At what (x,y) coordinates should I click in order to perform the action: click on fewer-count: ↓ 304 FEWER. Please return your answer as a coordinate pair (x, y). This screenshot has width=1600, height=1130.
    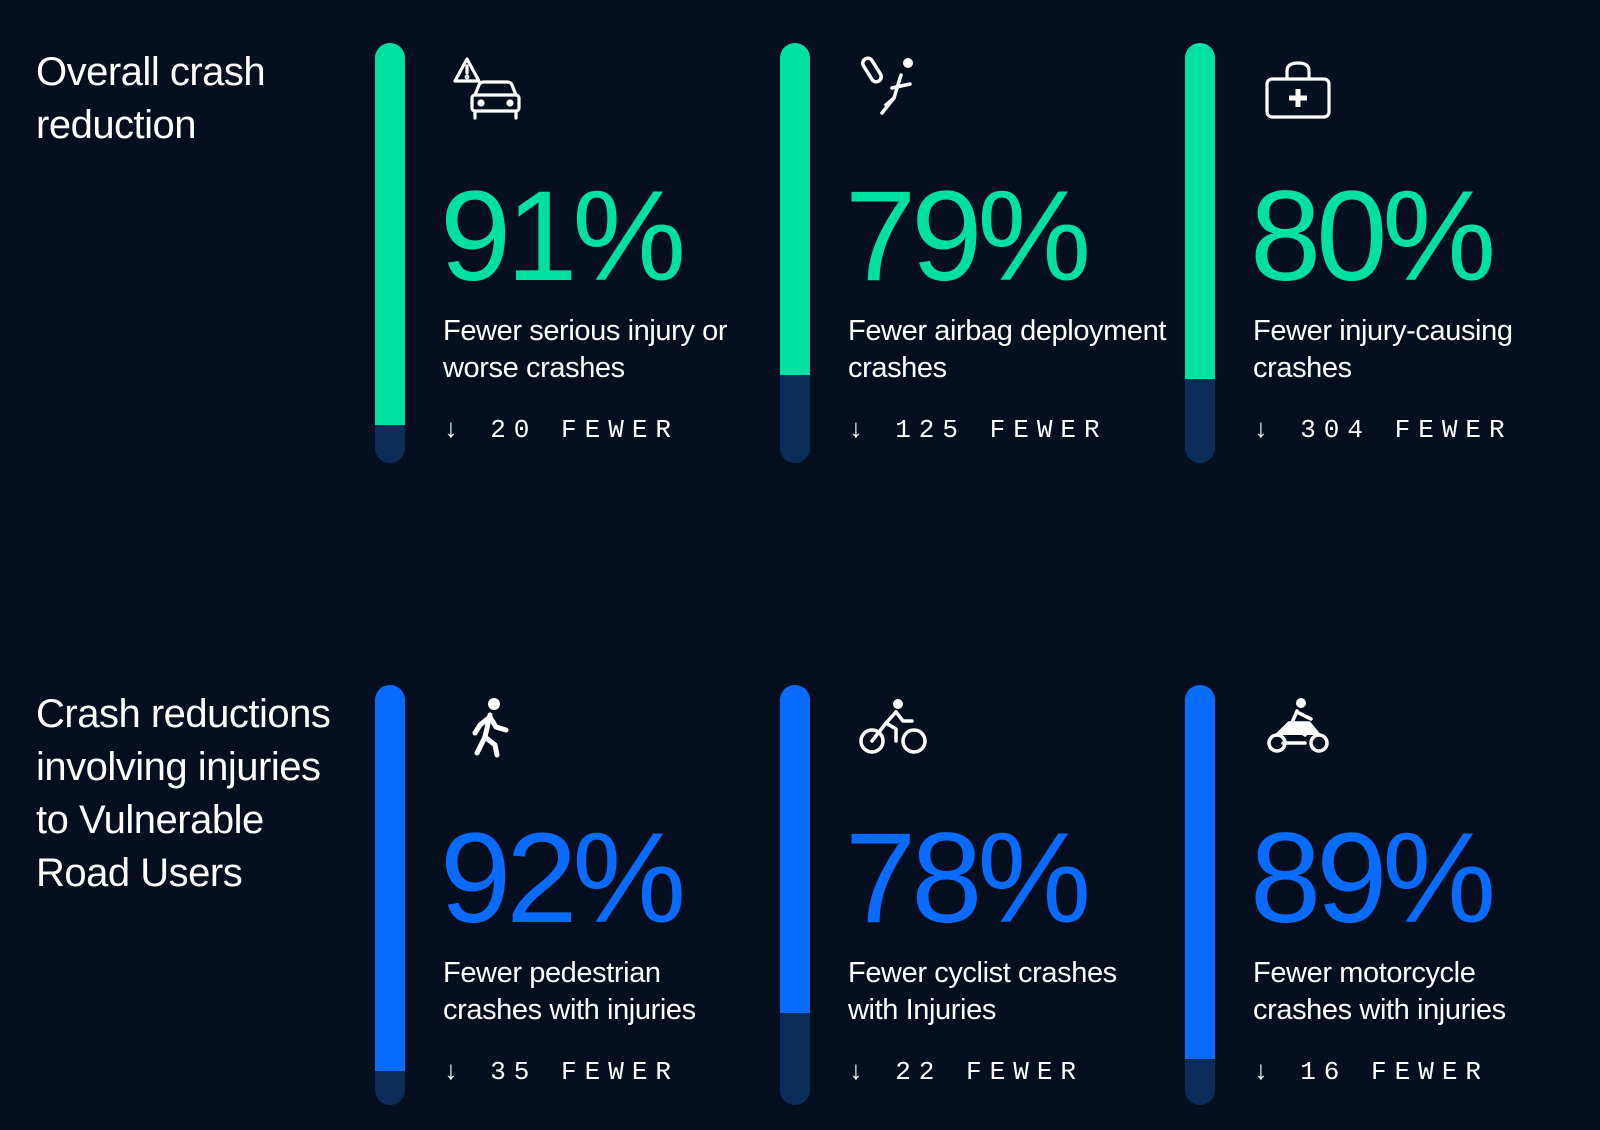
    Looking at the image, I should click on (1383, 430).